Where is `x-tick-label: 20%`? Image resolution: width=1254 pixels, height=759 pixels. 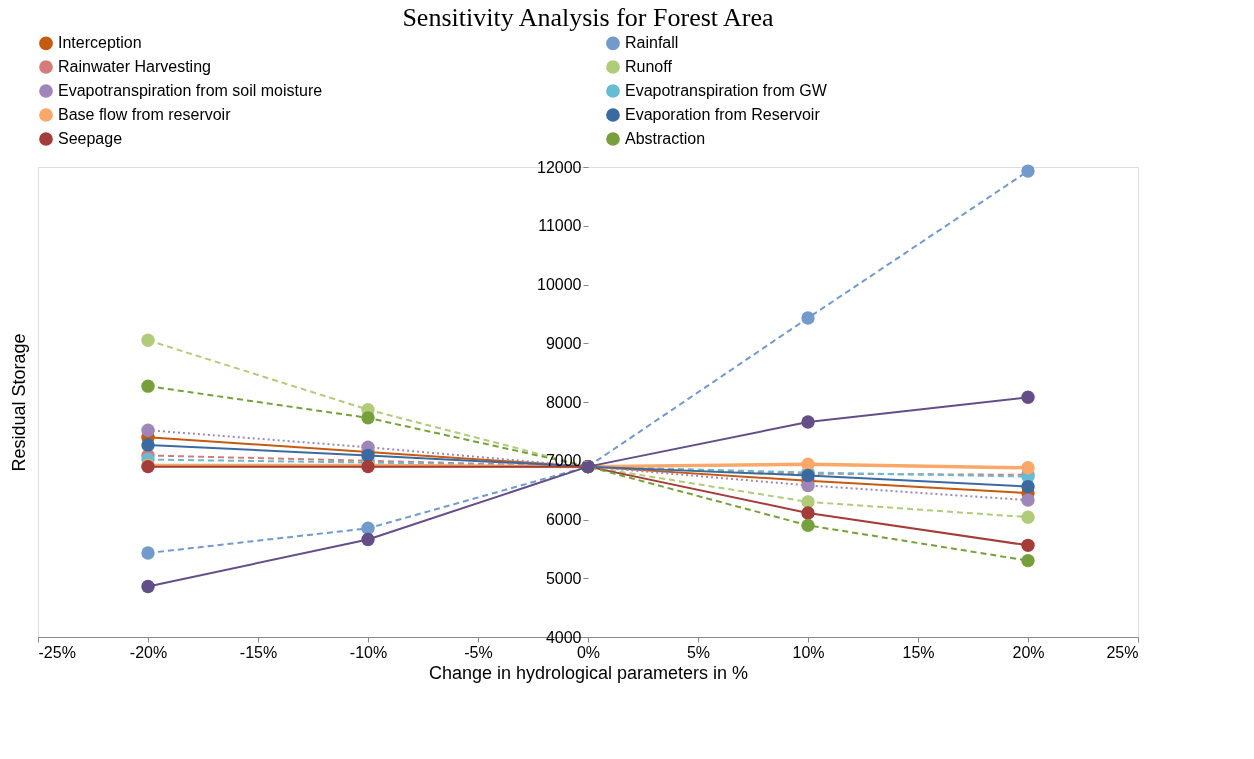
x-tick-label: 20% is located at coordinates (1028, 652).